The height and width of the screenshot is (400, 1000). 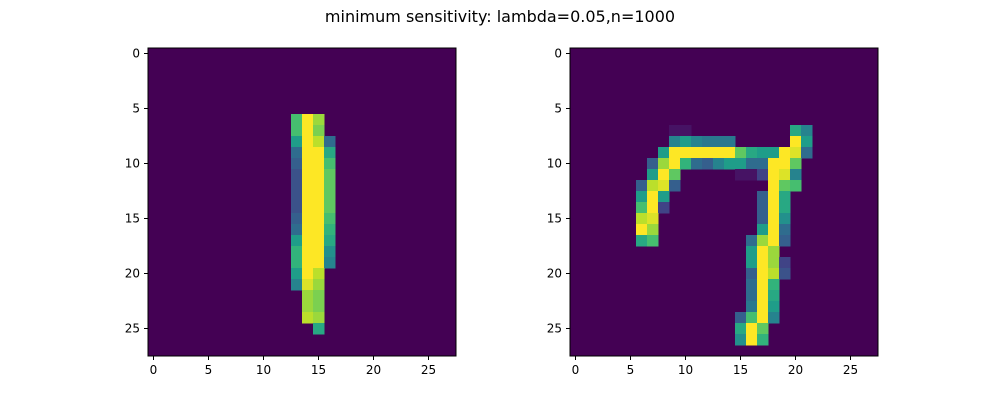 What do you see at coordinates (136, 54) in the screenshot?
I see `y-tick-label: 0` at bounding box center [136, 54].